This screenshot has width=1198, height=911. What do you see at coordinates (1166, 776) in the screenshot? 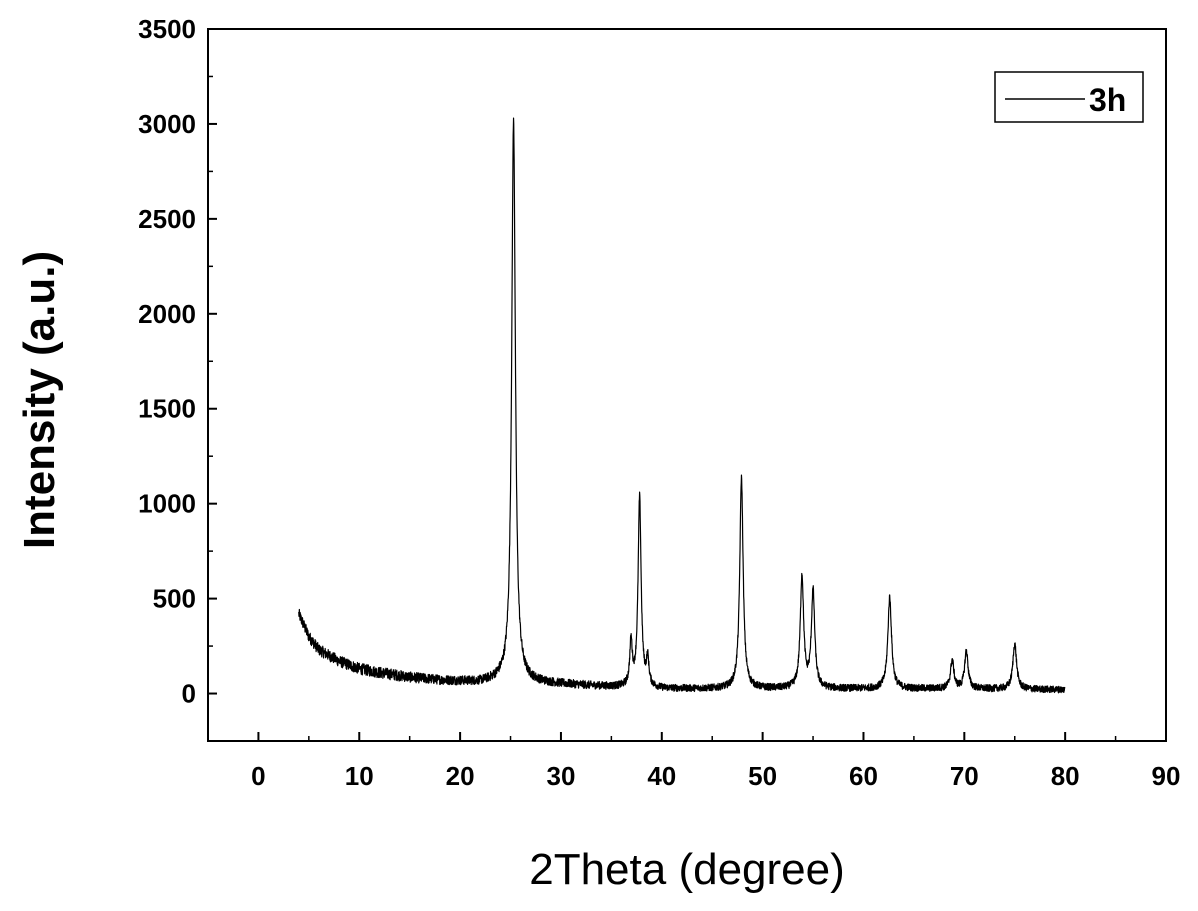
I see `x-tick-label: 90` at bounding box center [1166, 776].